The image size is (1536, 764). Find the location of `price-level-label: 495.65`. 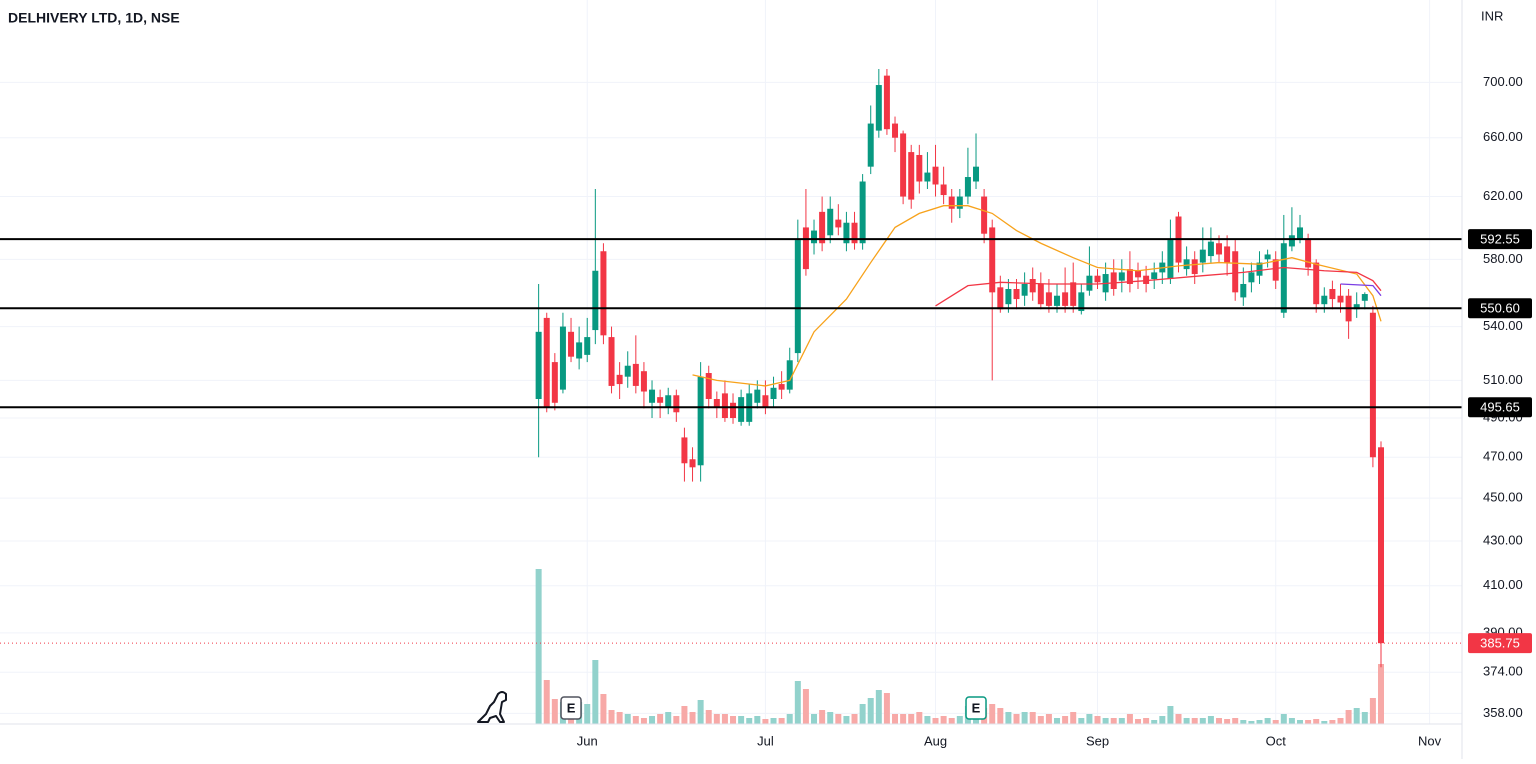

price-level-label: 495.65 is located at coordinates (1500, 407).